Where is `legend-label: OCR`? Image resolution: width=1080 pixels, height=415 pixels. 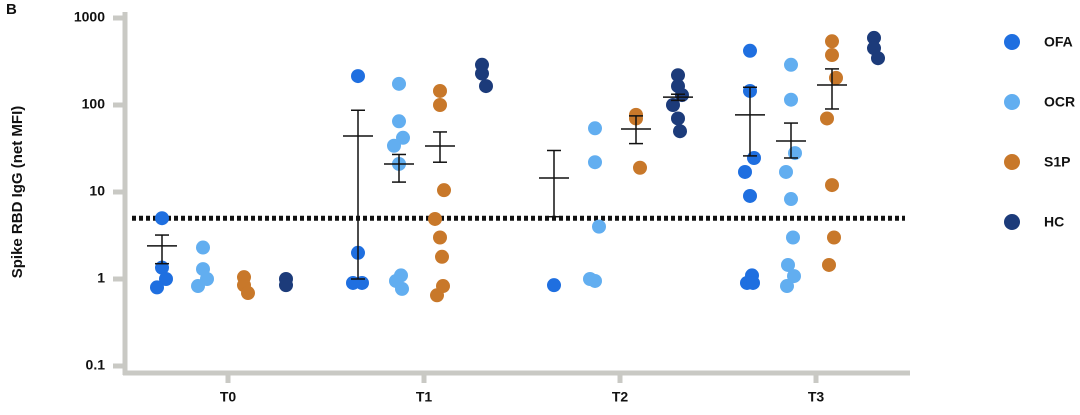
legend-label: OCR is located at coordinates (1059, 102).